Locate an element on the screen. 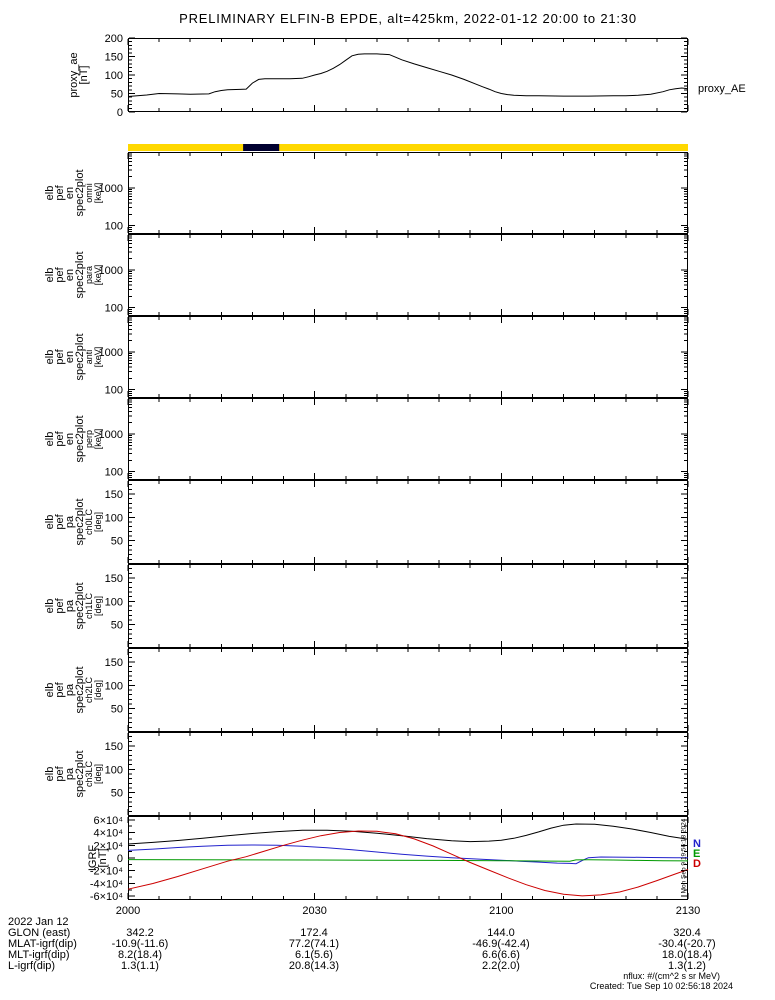 The height and width of the screenshot is (1000, 775). l-value-4: 1.3(1.2) is located at coordinates (687, 966).